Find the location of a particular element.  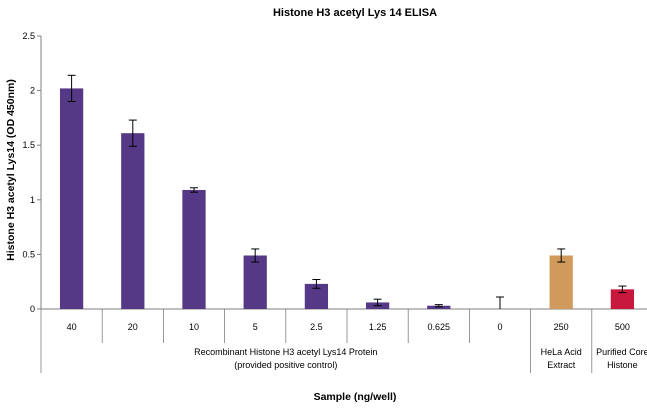

x-tick-label: 0.625 is located at coordinates (439, 327).